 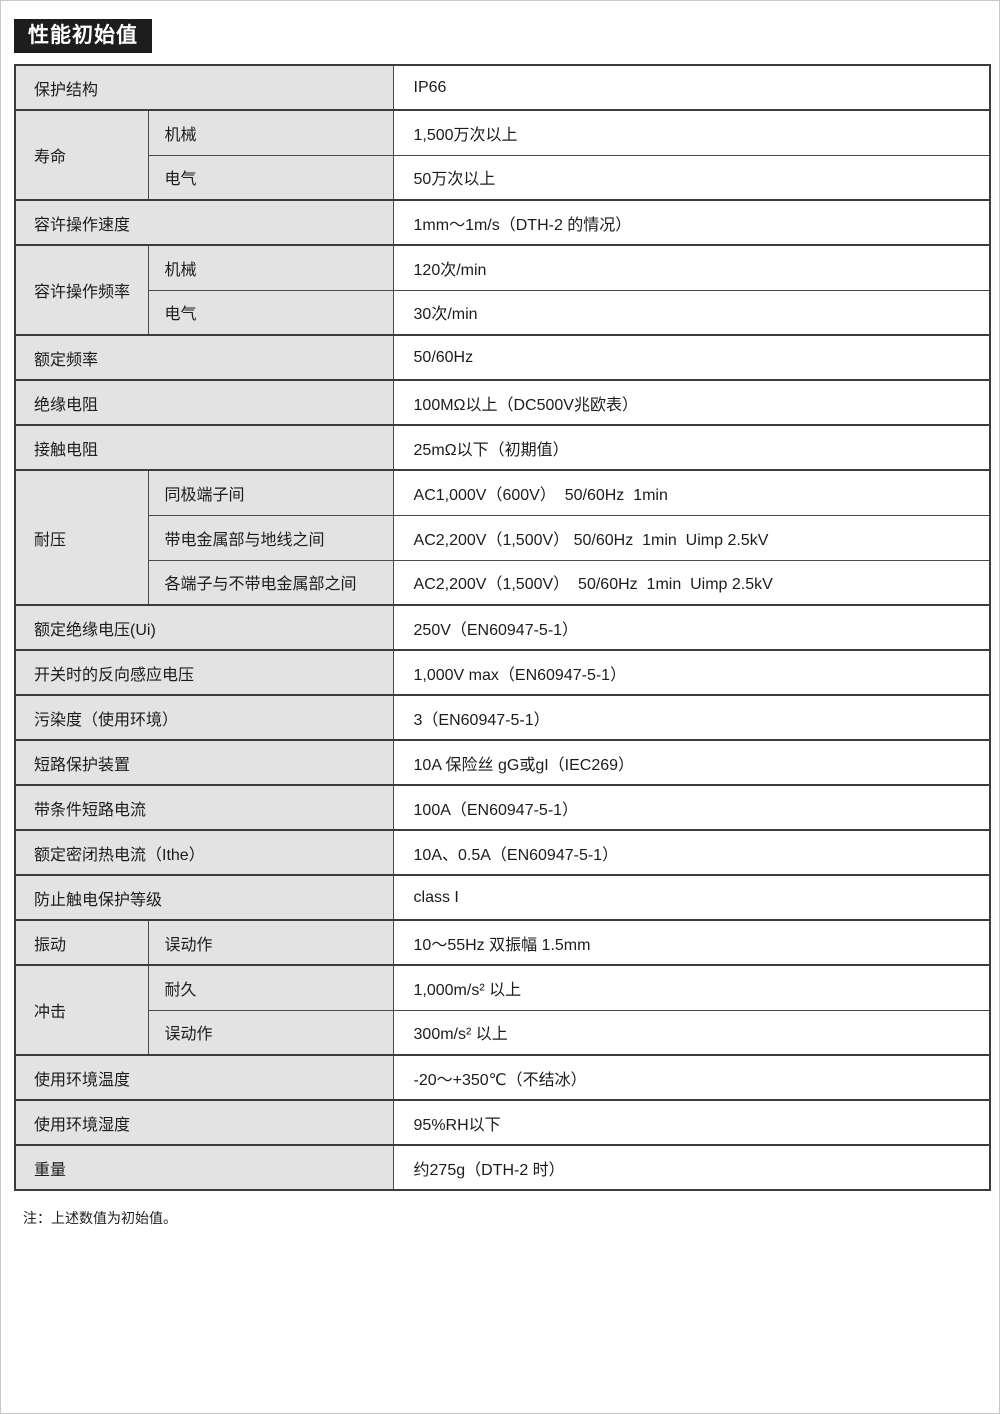 I want to click on spec-label: 开关时的反向感应电压, so click(x=204, y=672).